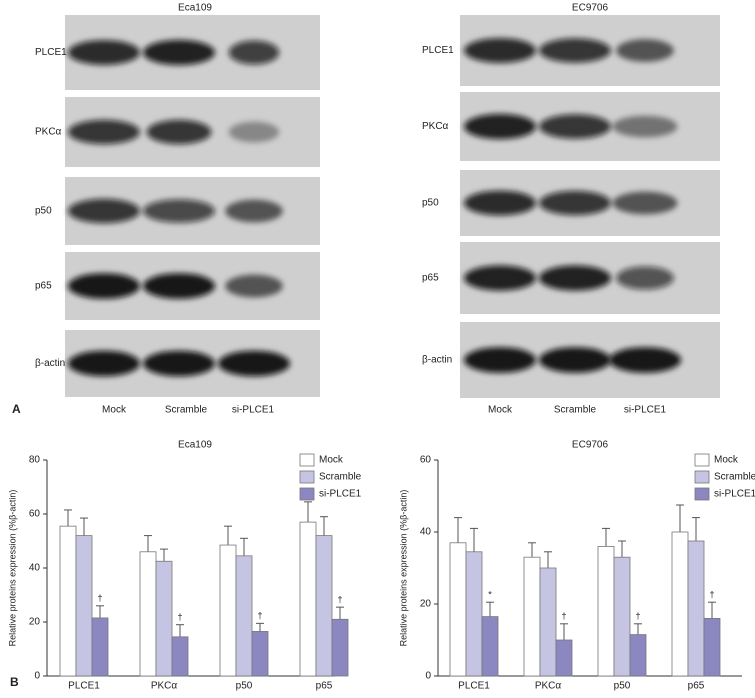  I want to click on chart-title: EC9706, so click(590, 445).